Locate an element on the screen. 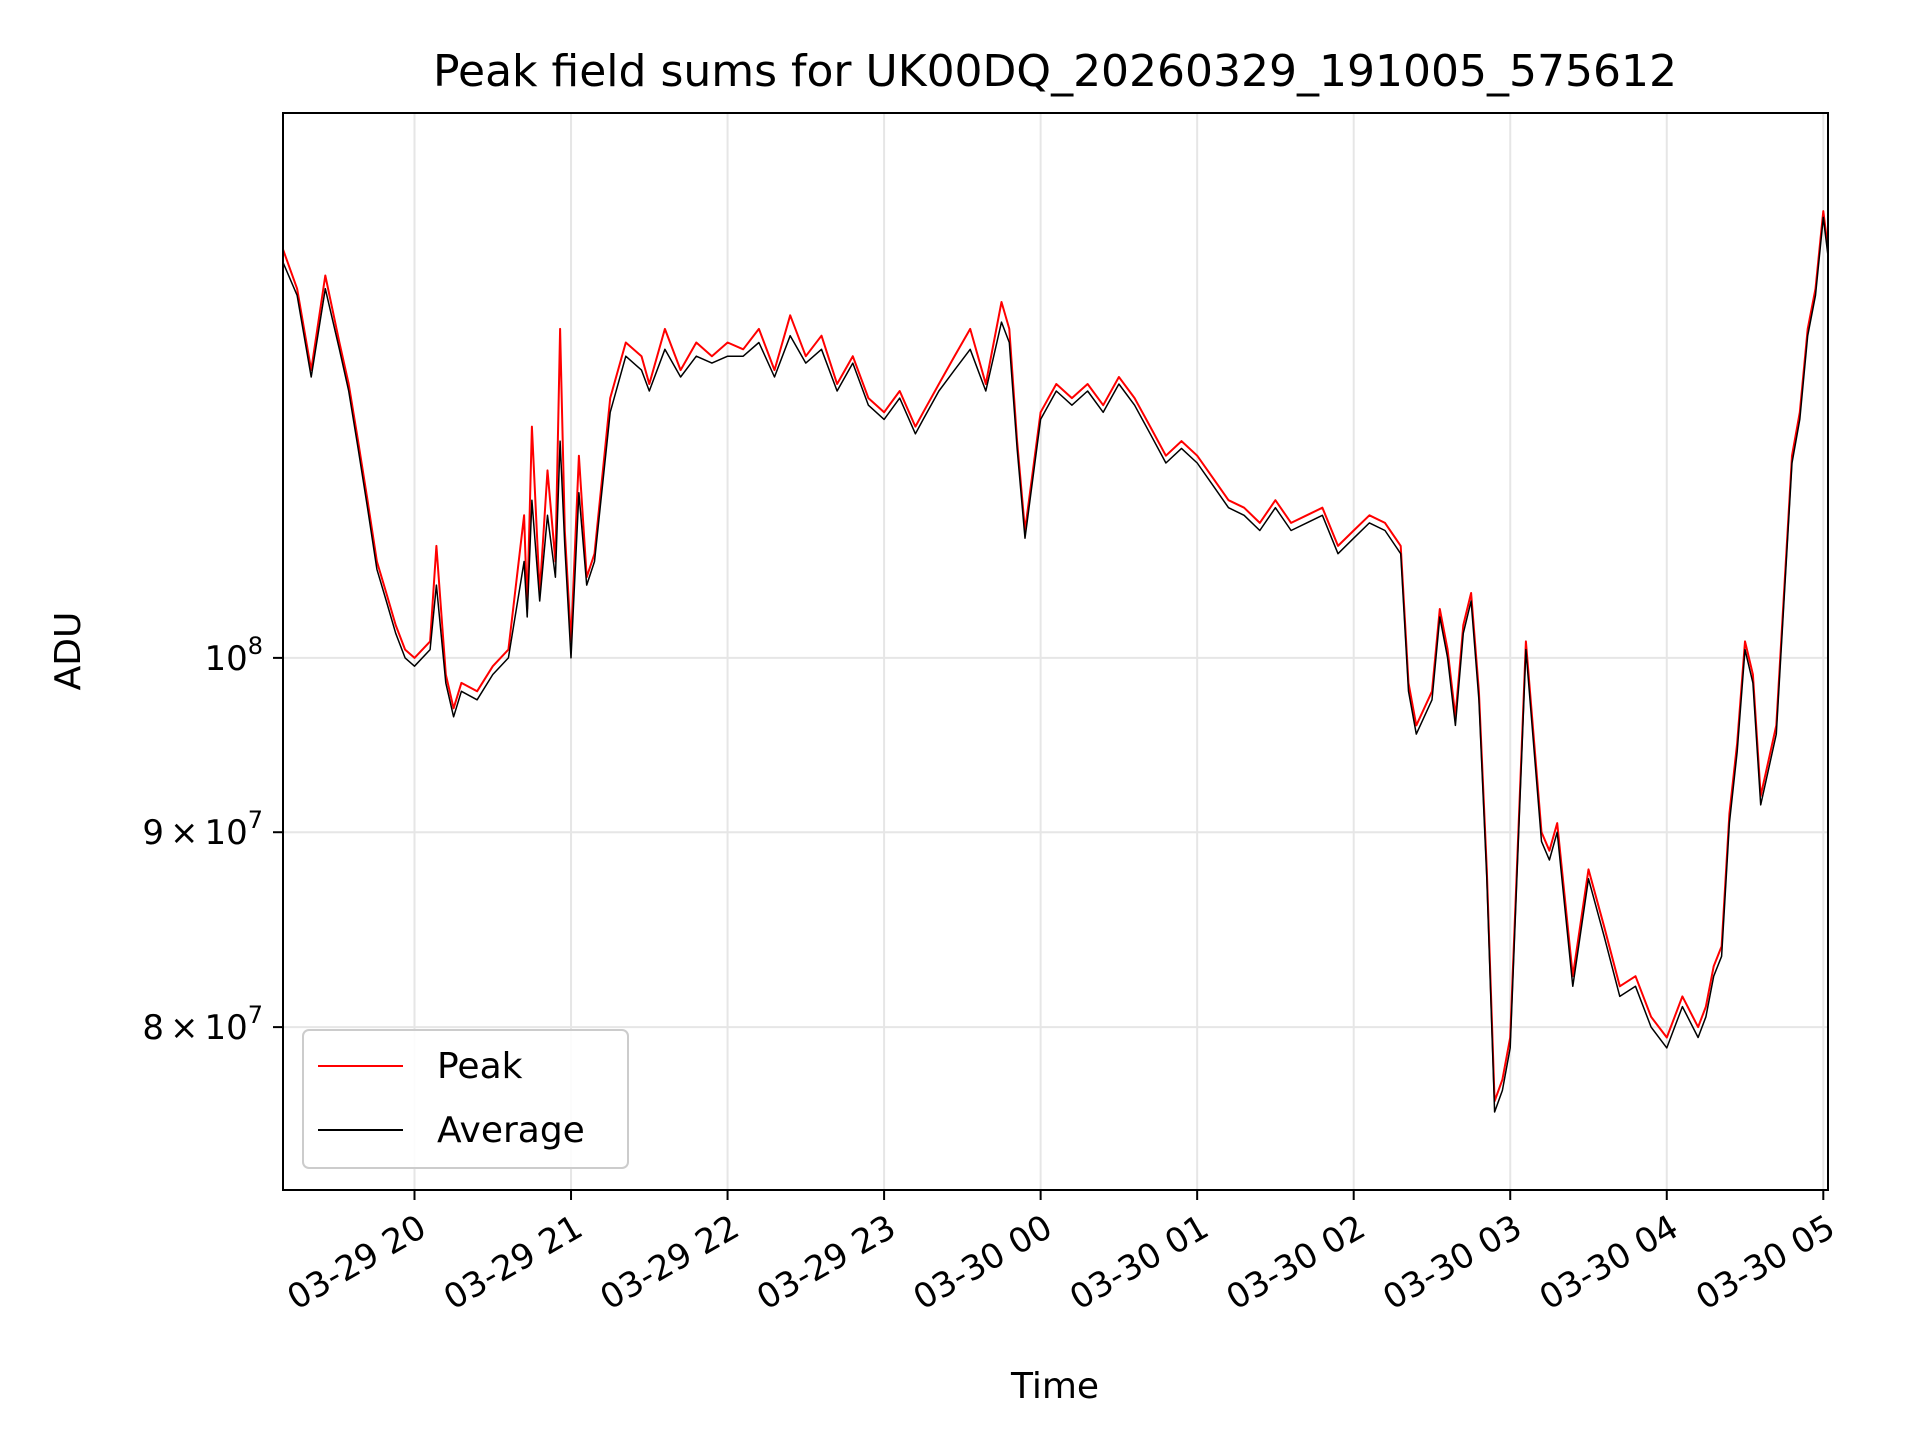  y-tick-label: 8 × 10⁷ is located at coordinates (202, 1024).